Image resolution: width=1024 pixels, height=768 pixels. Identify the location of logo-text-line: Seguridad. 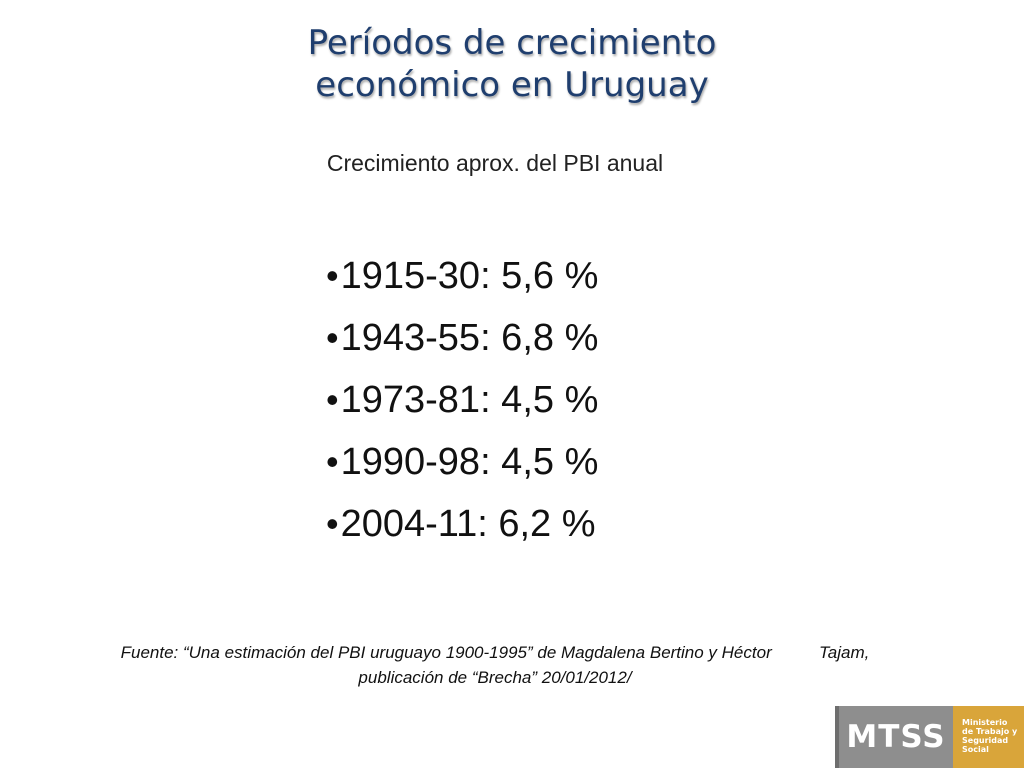
(985, 740).